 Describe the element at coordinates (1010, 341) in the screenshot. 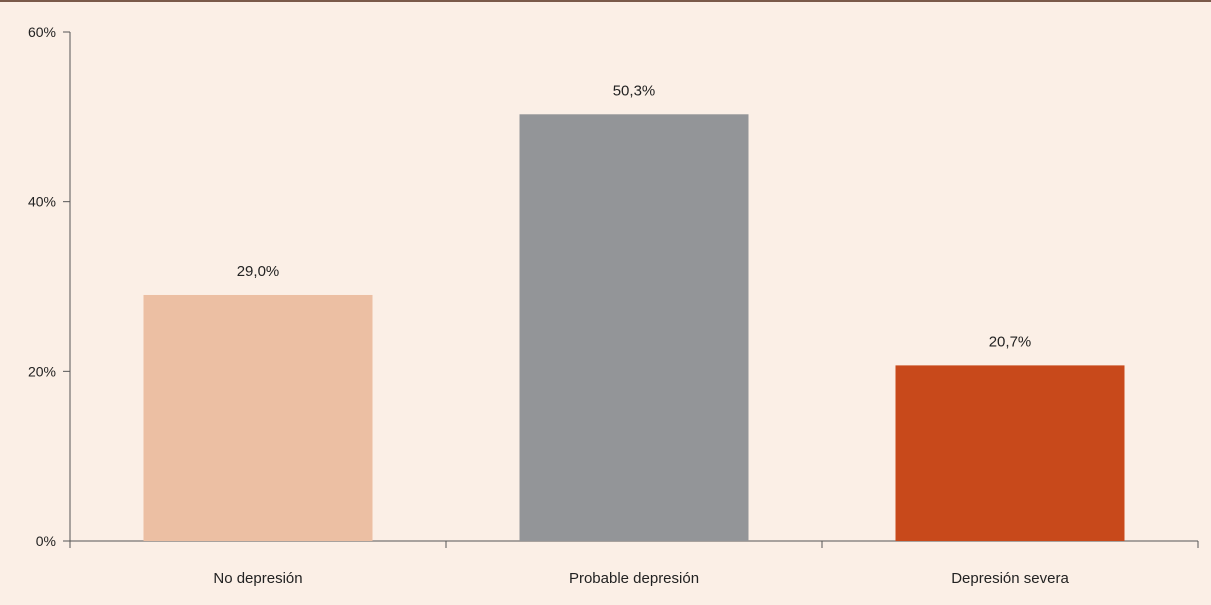

I see `bar-value-label: 20,7%` at that location.